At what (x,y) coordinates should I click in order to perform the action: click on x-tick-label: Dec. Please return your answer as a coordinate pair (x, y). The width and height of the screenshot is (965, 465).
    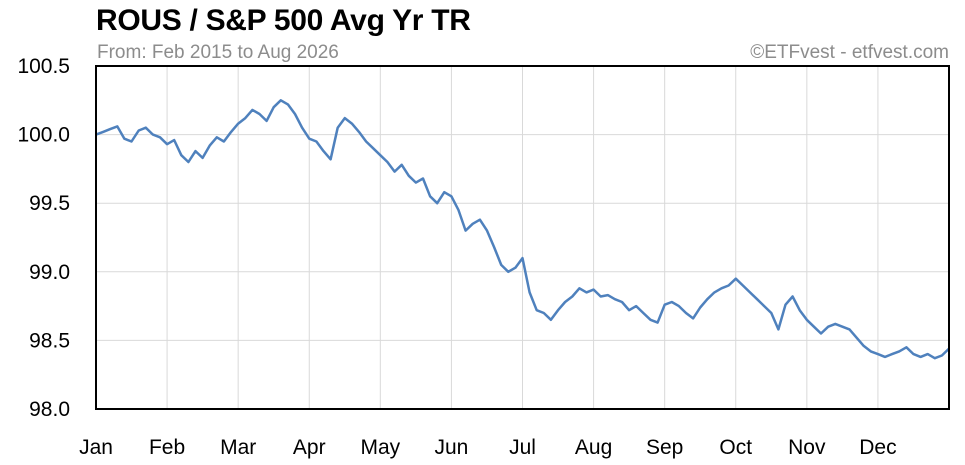
    Looking at the image, I should click on (877, 447).